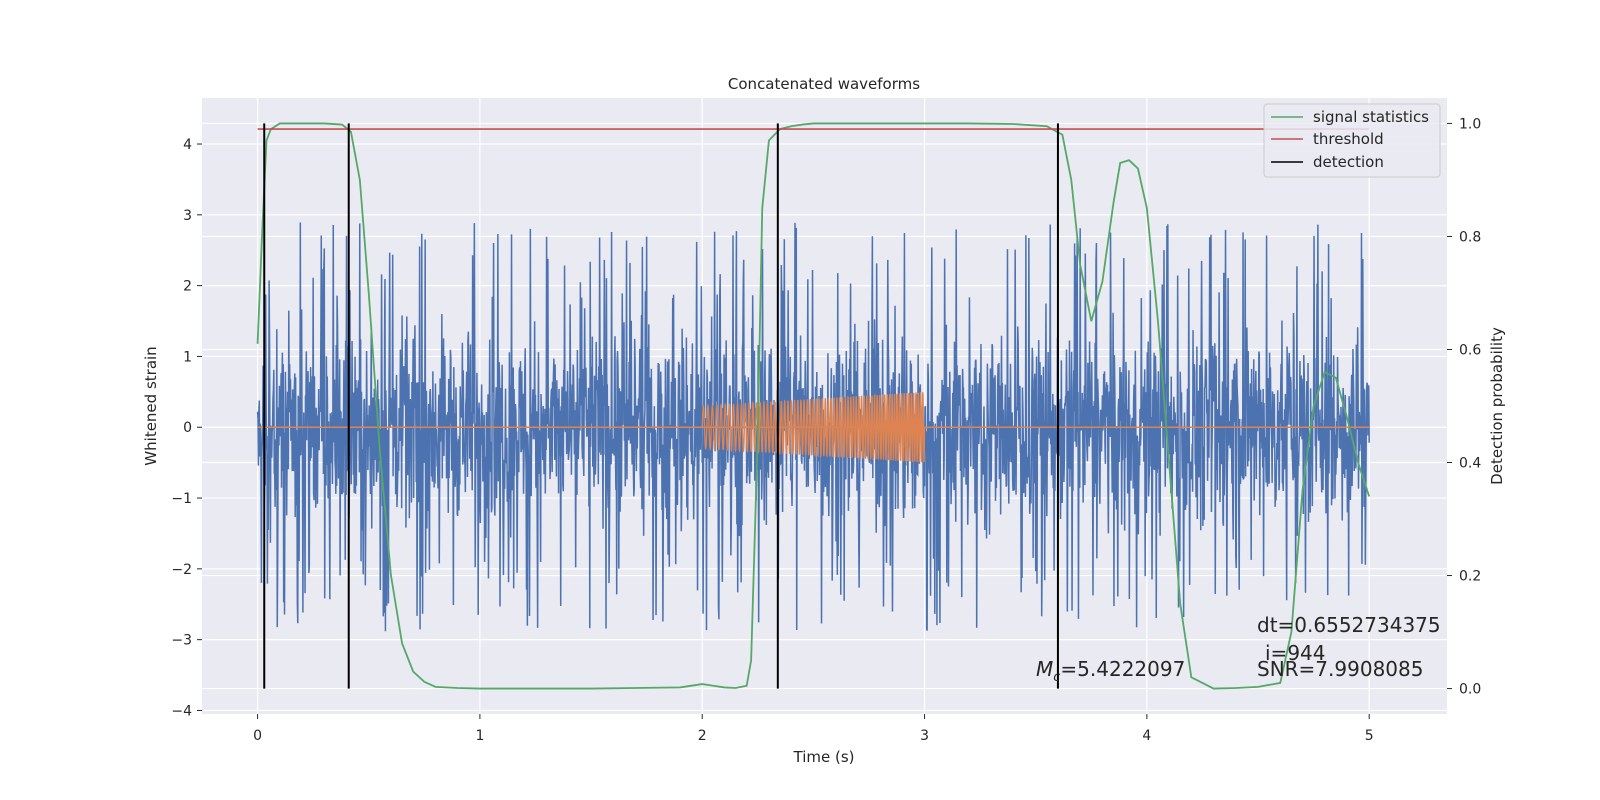 The image size is (1600, 800). What do you see at coordinates (1369, 736) in the screenshot?
I see `x-tick-label: 5` at bounding box center [1369, 736].